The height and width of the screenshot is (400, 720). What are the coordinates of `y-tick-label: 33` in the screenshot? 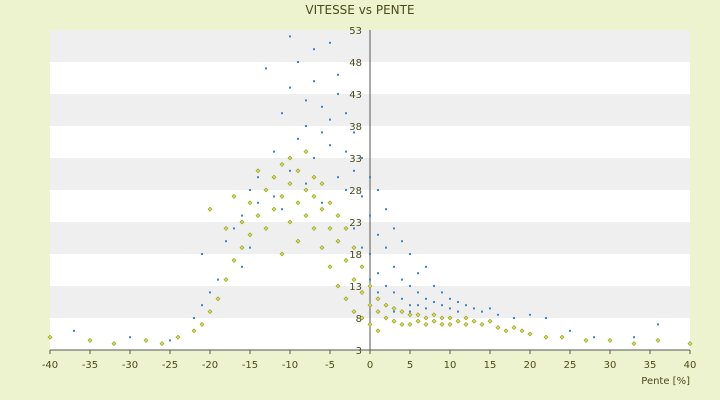 It's located at (355, 159).